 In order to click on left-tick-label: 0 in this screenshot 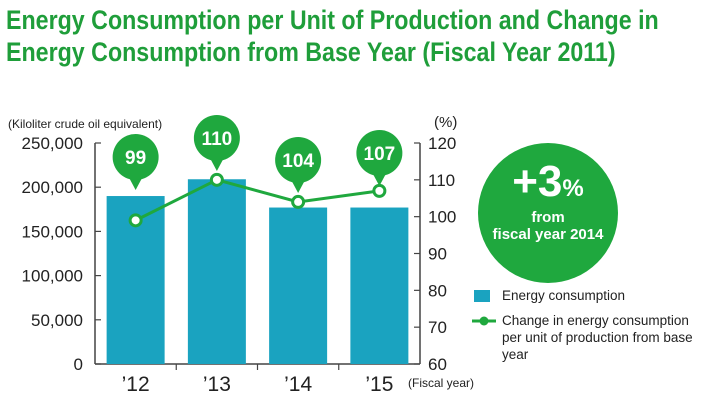, I will do `click(78, 364)`.